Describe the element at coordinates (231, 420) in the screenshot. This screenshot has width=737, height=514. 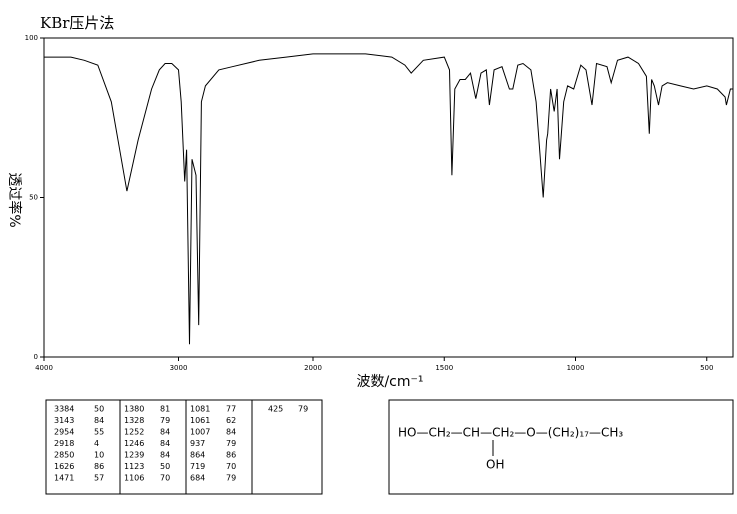
I see `peak-transmittance: 62` at that location.